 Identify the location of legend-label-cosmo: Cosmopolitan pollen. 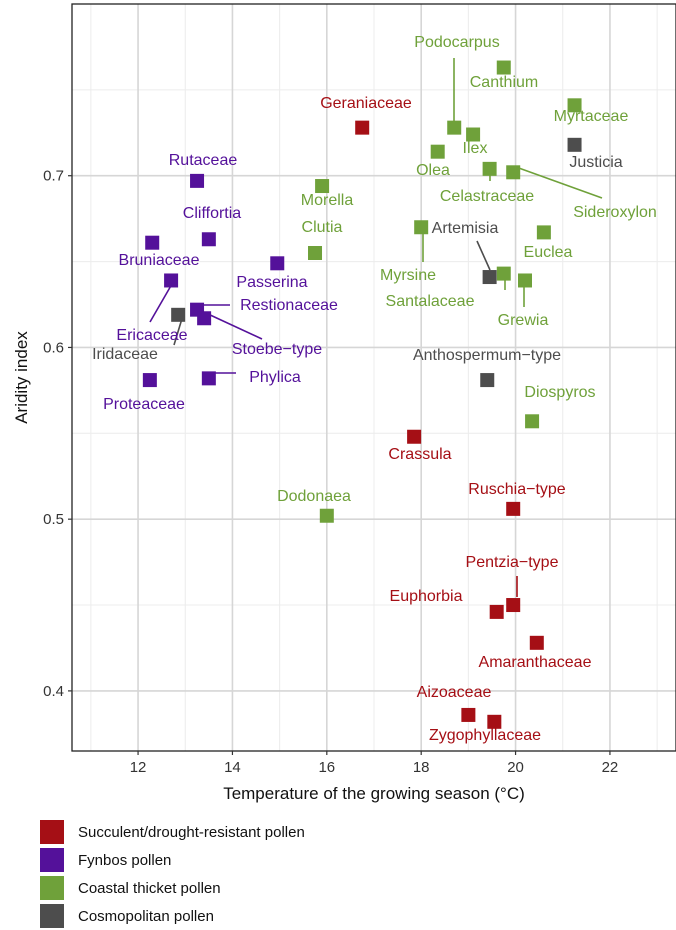
(146, 916).